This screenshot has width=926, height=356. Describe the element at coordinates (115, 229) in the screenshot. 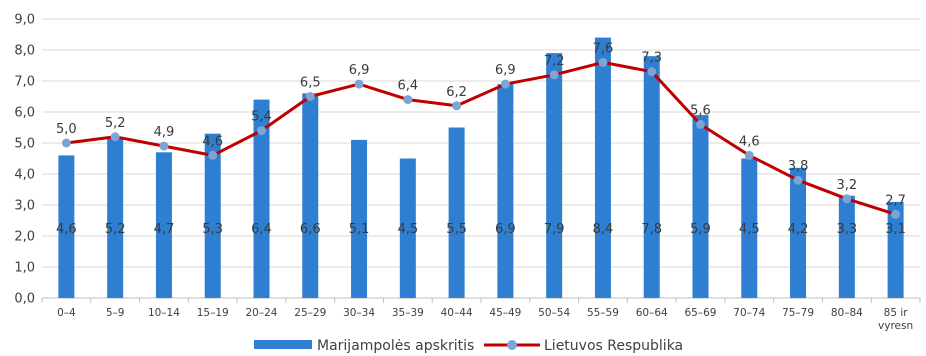

I see `bar-data-label: 5,2` at that location.